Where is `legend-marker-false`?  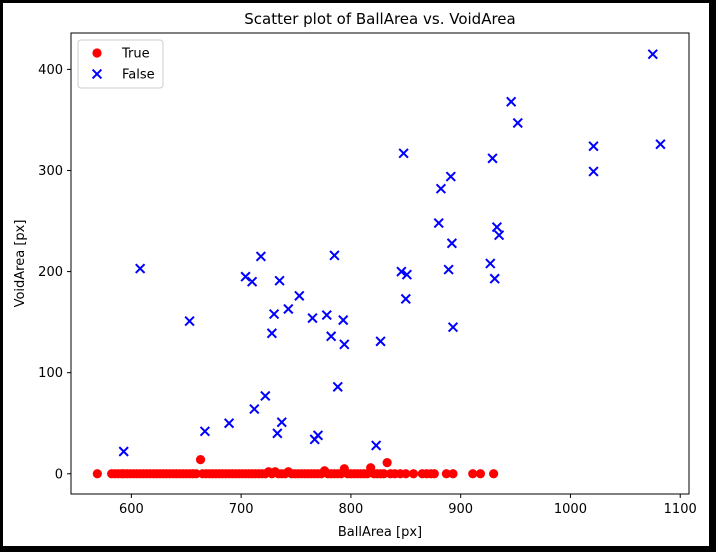 legend-marker-false is located at coordinates (97, 74).